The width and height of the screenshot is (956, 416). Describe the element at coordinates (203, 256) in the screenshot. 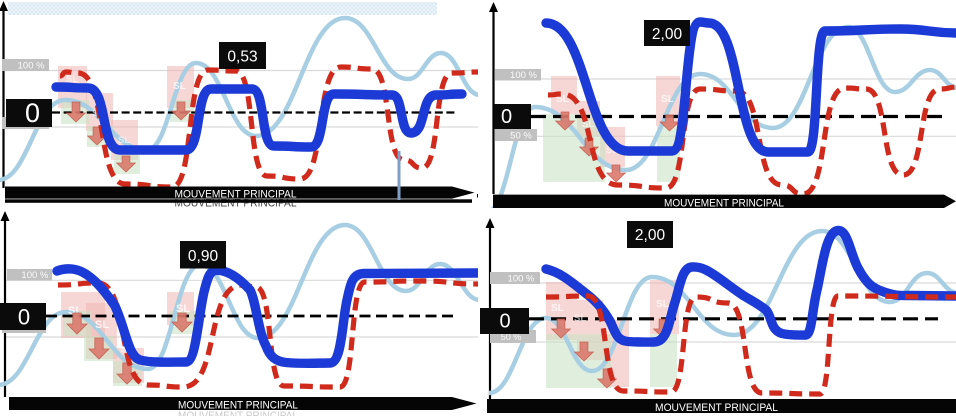

I see `svg-text: 0,90` at that location.